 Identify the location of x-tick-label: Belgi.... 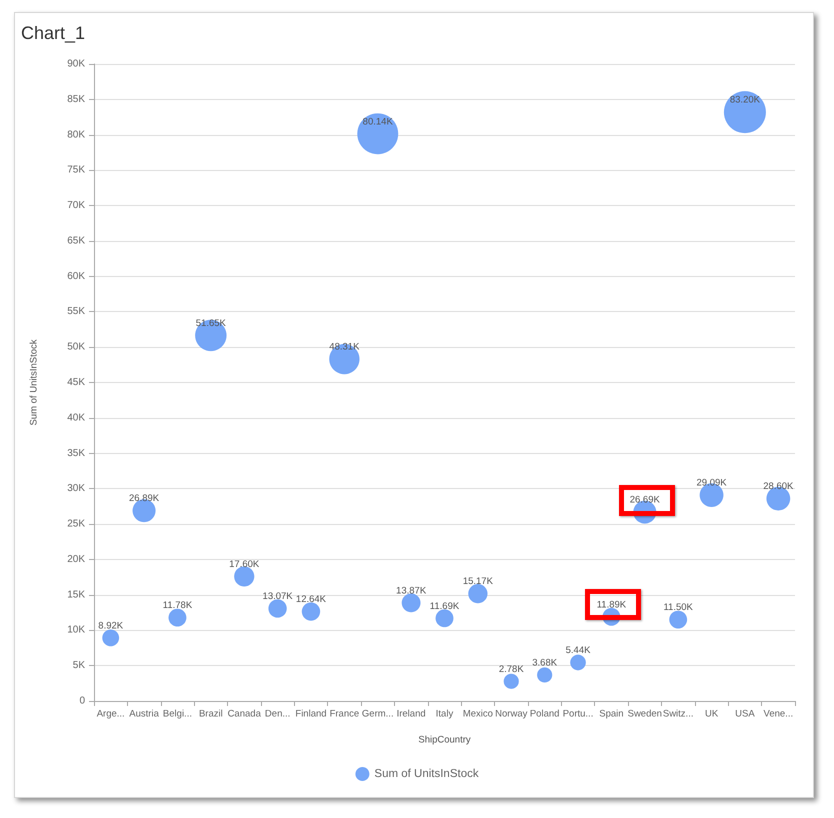
(177, 714).